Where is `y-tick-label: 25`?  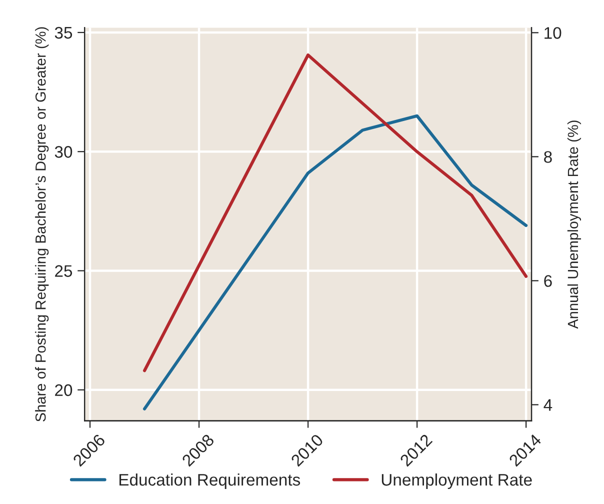 y-tick-label: 25 is located at coordinates (63, 271).